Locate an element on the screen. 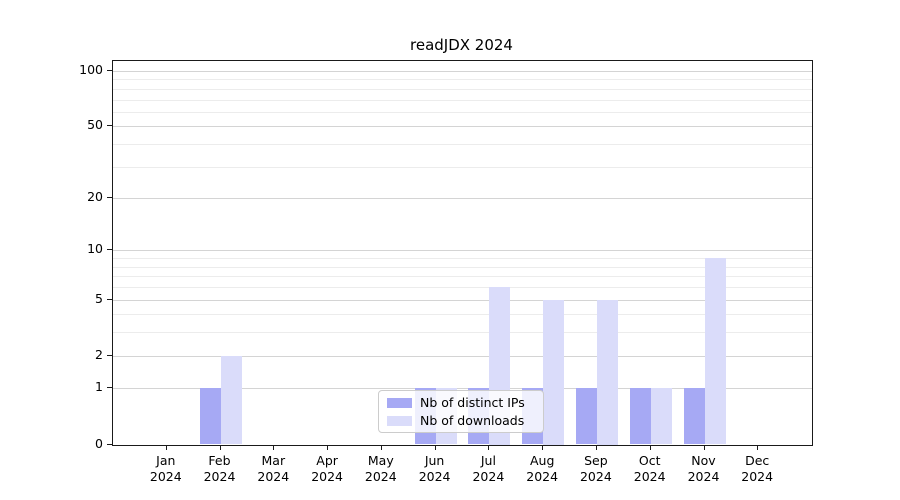 The width and height of the screenshot is (900, 500). y-tick-label: 1 is located at coordinates (99, 387).